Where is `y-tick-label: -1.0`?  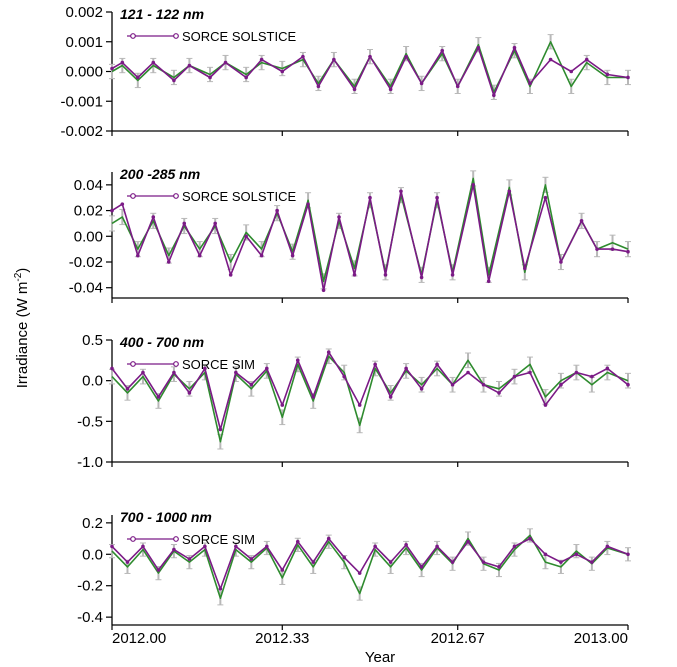 y-tick-label: -1.0 is located at coordinates (90, 462).